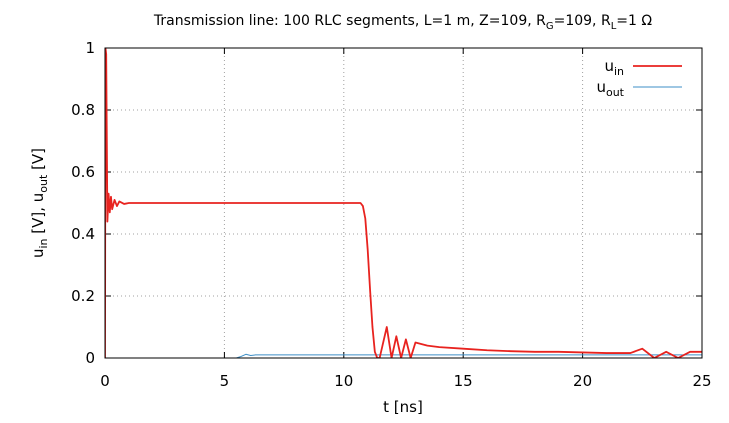 The height and width of the screenshot is (423, 729). Describe the element at coordinates (614, 67) in the screenshot. I see `legend-label-uin: uin` at that location.